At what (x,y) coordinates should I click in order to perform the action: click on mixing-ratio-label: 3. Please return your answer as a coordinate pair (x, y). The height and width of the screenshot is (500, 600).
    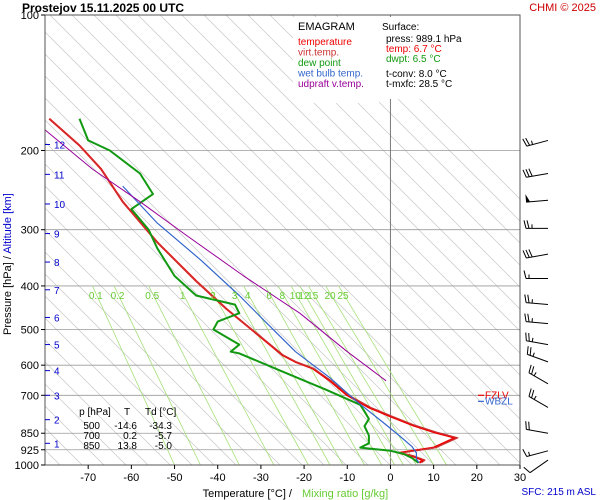
    Looking at the image, I should click on (235, 296).